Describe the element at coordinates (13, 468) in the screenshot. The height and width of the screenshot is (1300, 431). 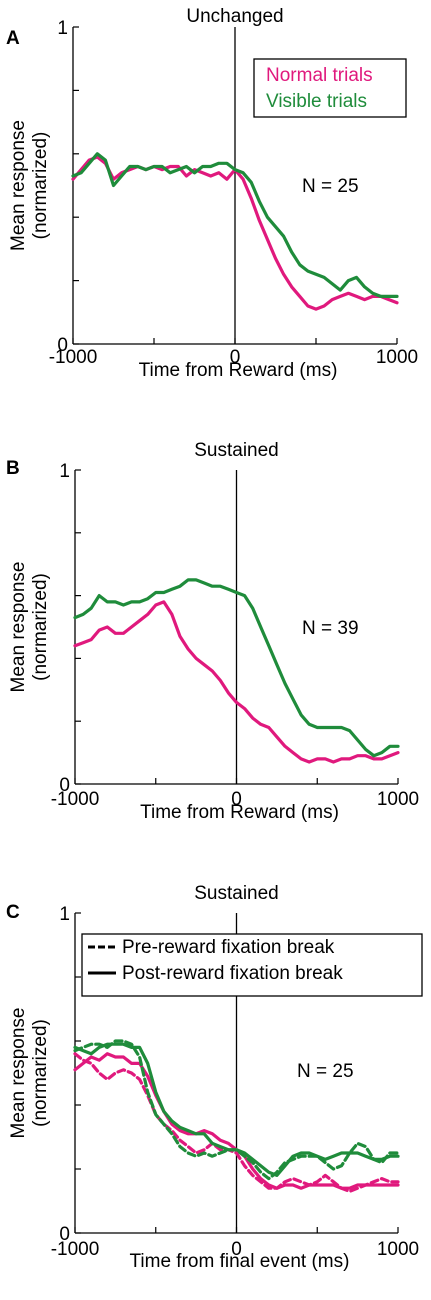
I see `panel-letter: B` at that location.